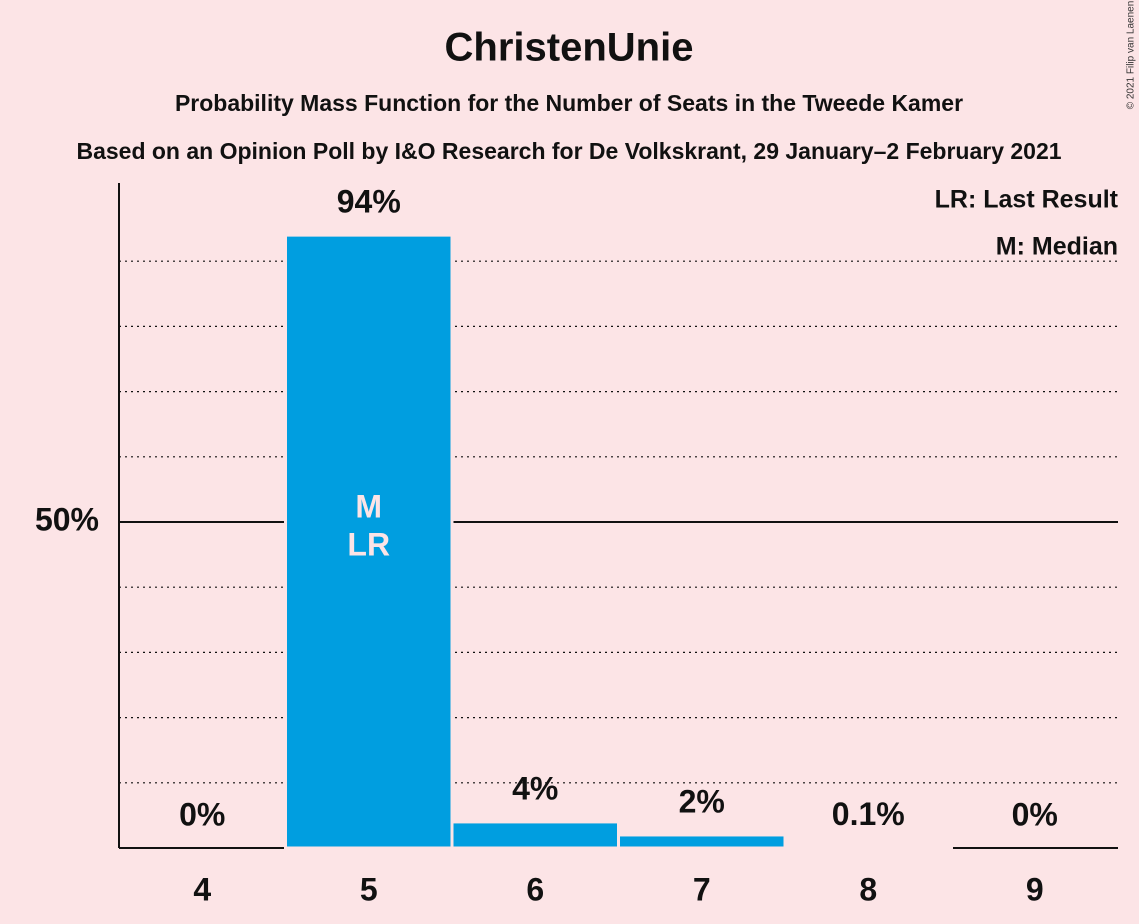 This screenshot has height=924, width=1139. I want to click on x-tick-label: 7, so click(702, 889).